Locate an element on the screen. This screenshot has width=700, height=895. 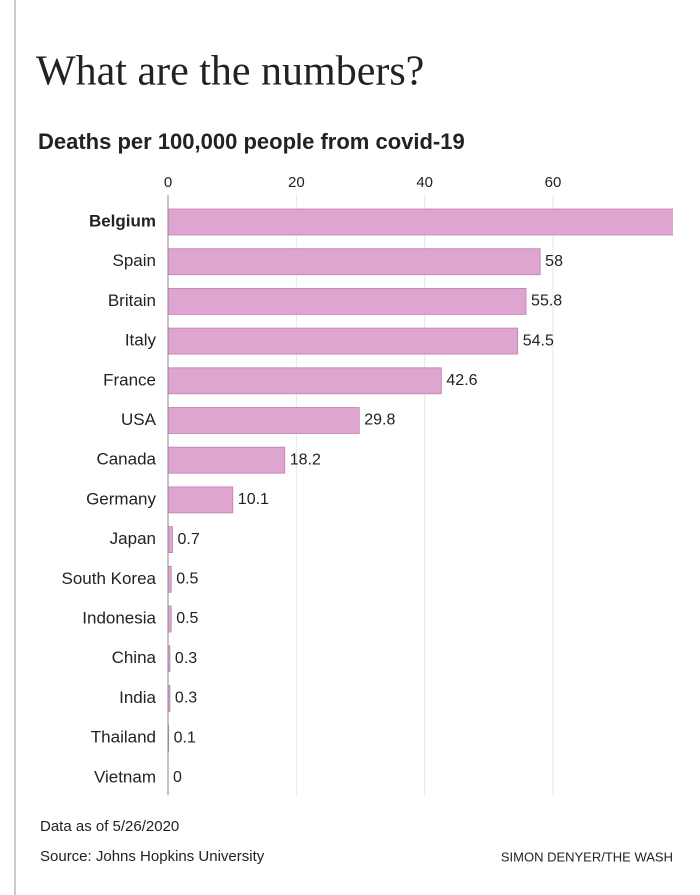
y-tick-label: Indonesia is located at coordinates (119, 617).